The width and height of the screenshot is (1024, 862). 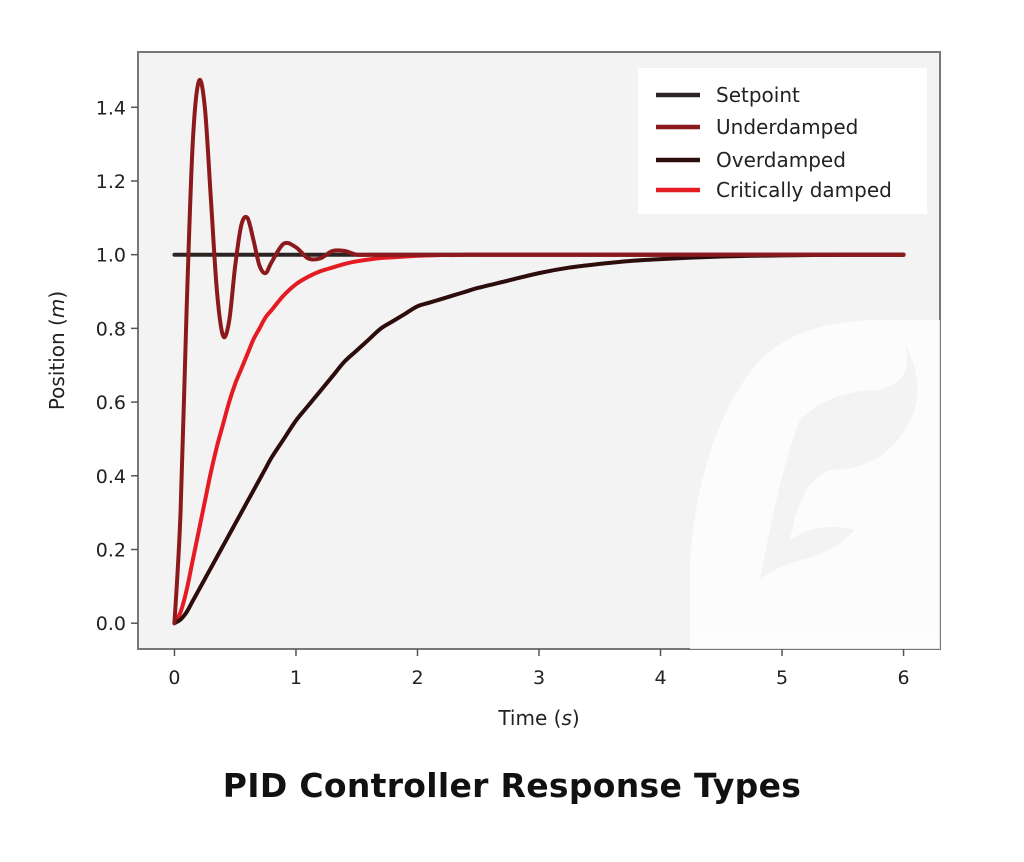 I want to click on y-tick-label: 0.6, so click(x=111, y=403).